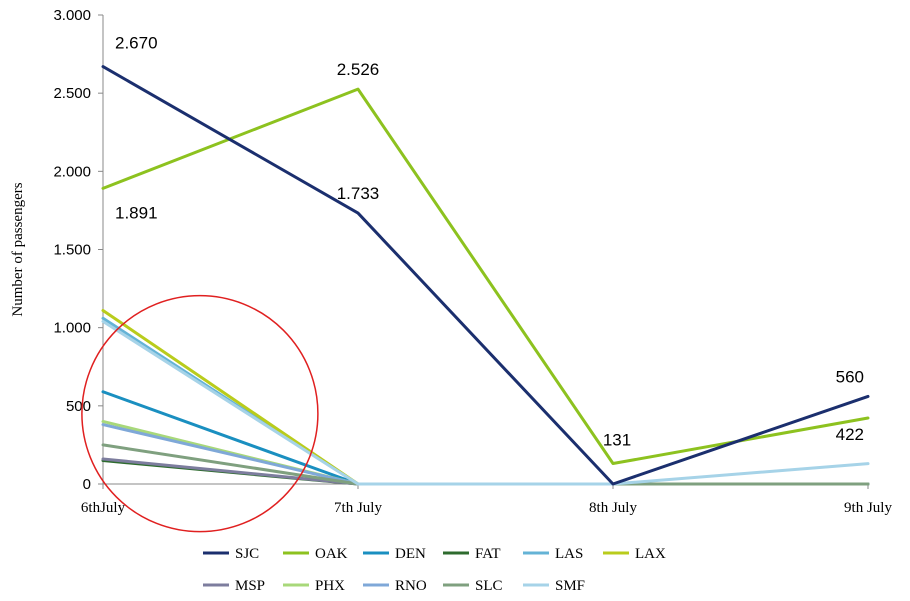  What do you see at coordinates (78, 406) in the screenshot?
I see `y-tick-label: 500` at bounding box center [78, 406].